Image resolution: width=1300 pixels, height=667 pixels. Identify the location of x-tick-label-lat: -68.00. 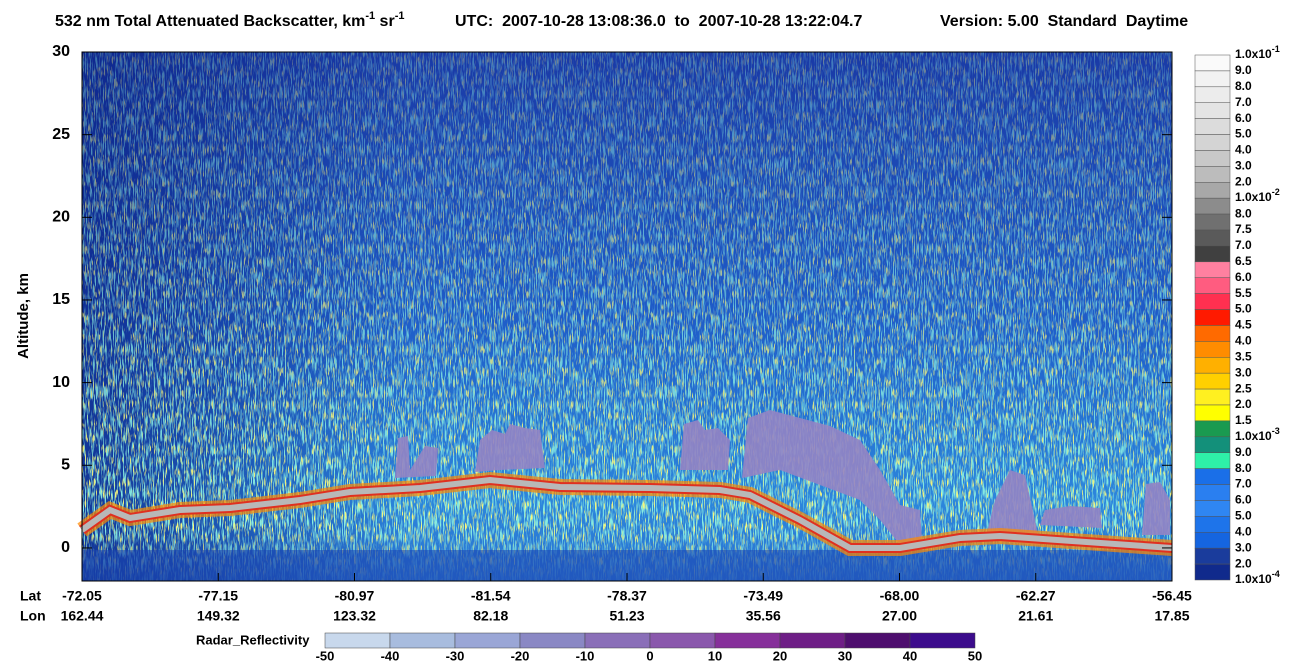
(900, 596).